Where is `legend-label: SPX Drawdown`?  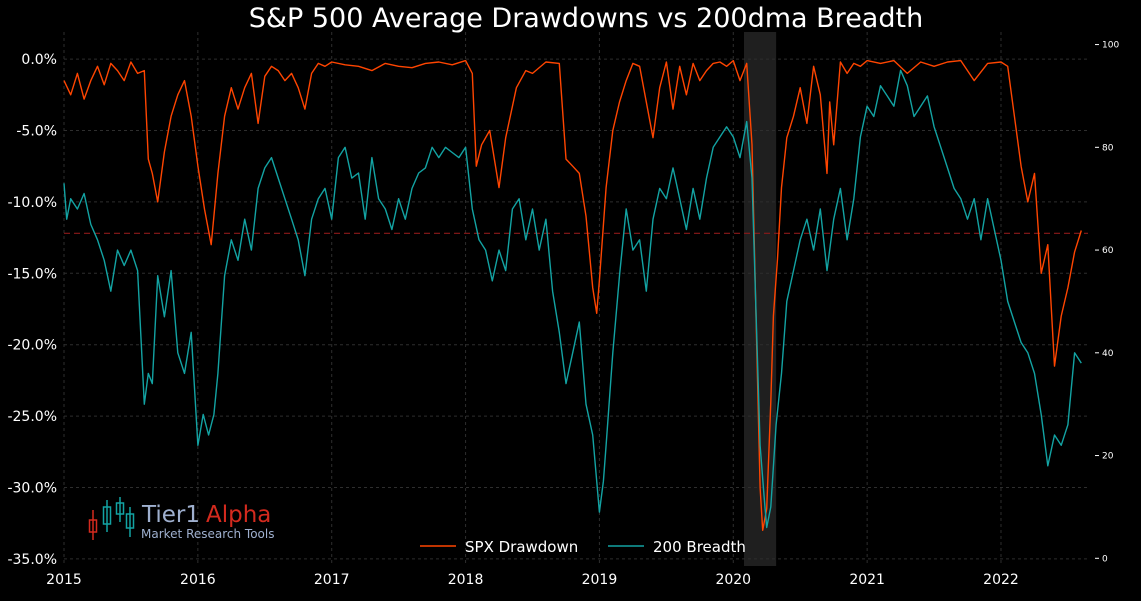 legend-label: SPX Drawdown is located at coordinates (521, 547).